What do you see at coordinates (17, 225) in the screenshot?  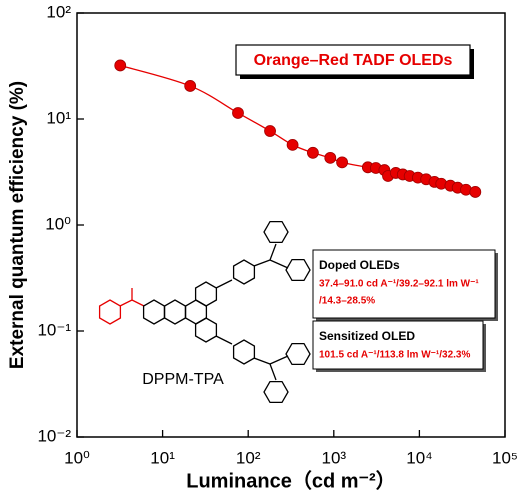 I see `y-axis-title: External quantum efficiency (%)` at bounding box center [17, 225].